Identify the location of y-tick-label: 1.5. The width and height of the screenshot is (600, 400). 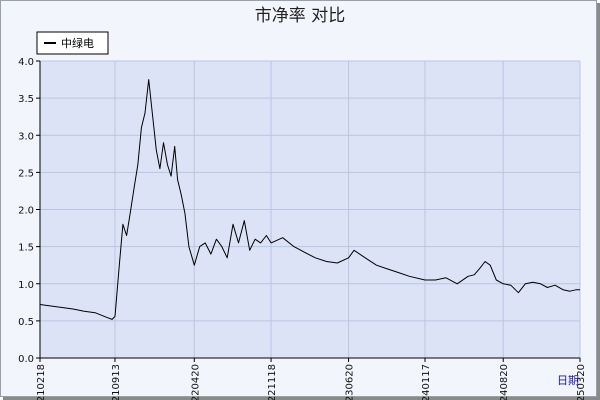
(26, 248).